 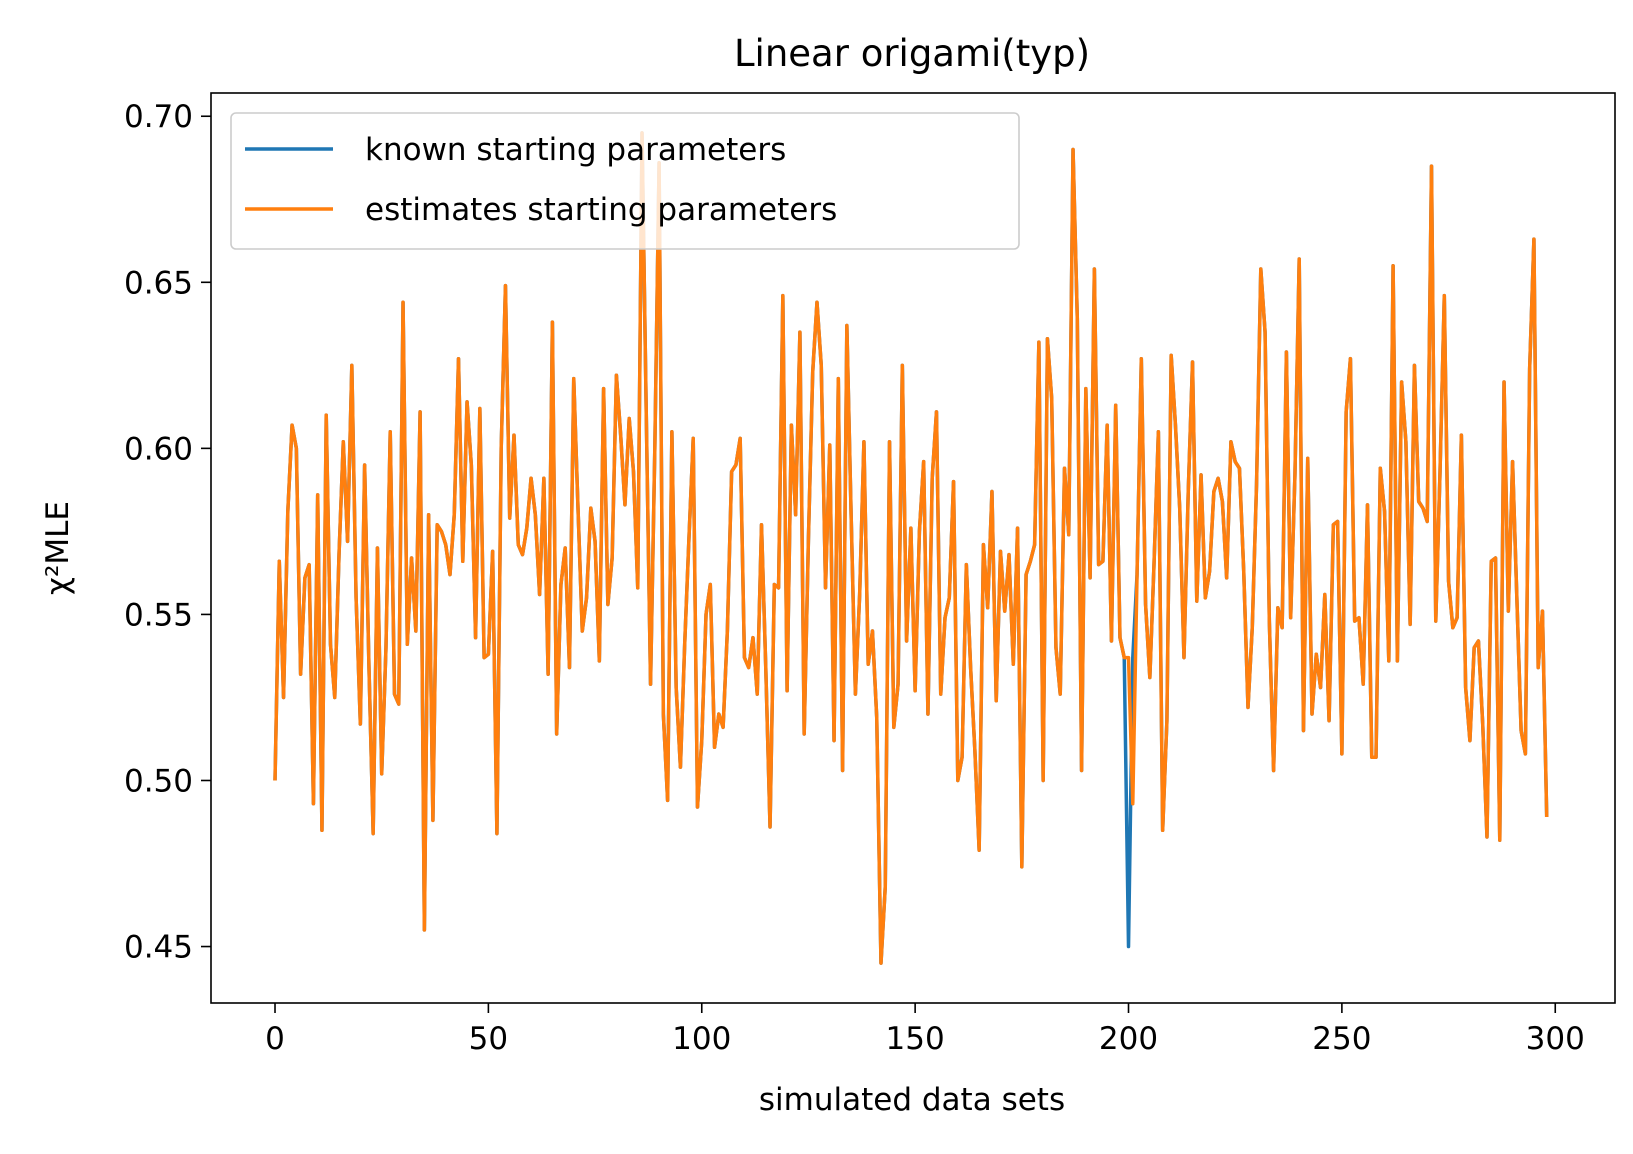 I want to click on y-tick-label: 0.45, so click(x=158, y=948).